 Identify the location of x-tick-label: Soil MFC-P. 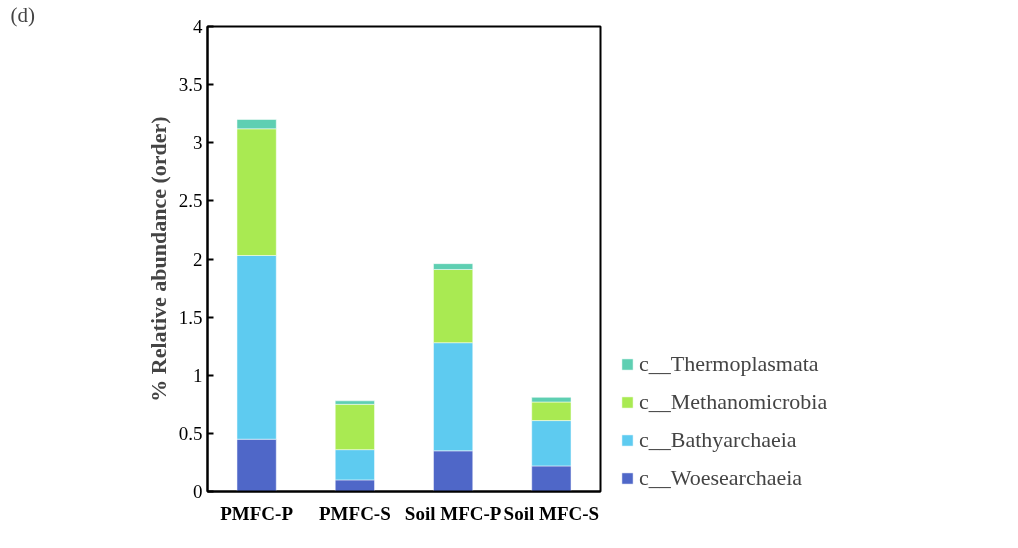
(453, 513).